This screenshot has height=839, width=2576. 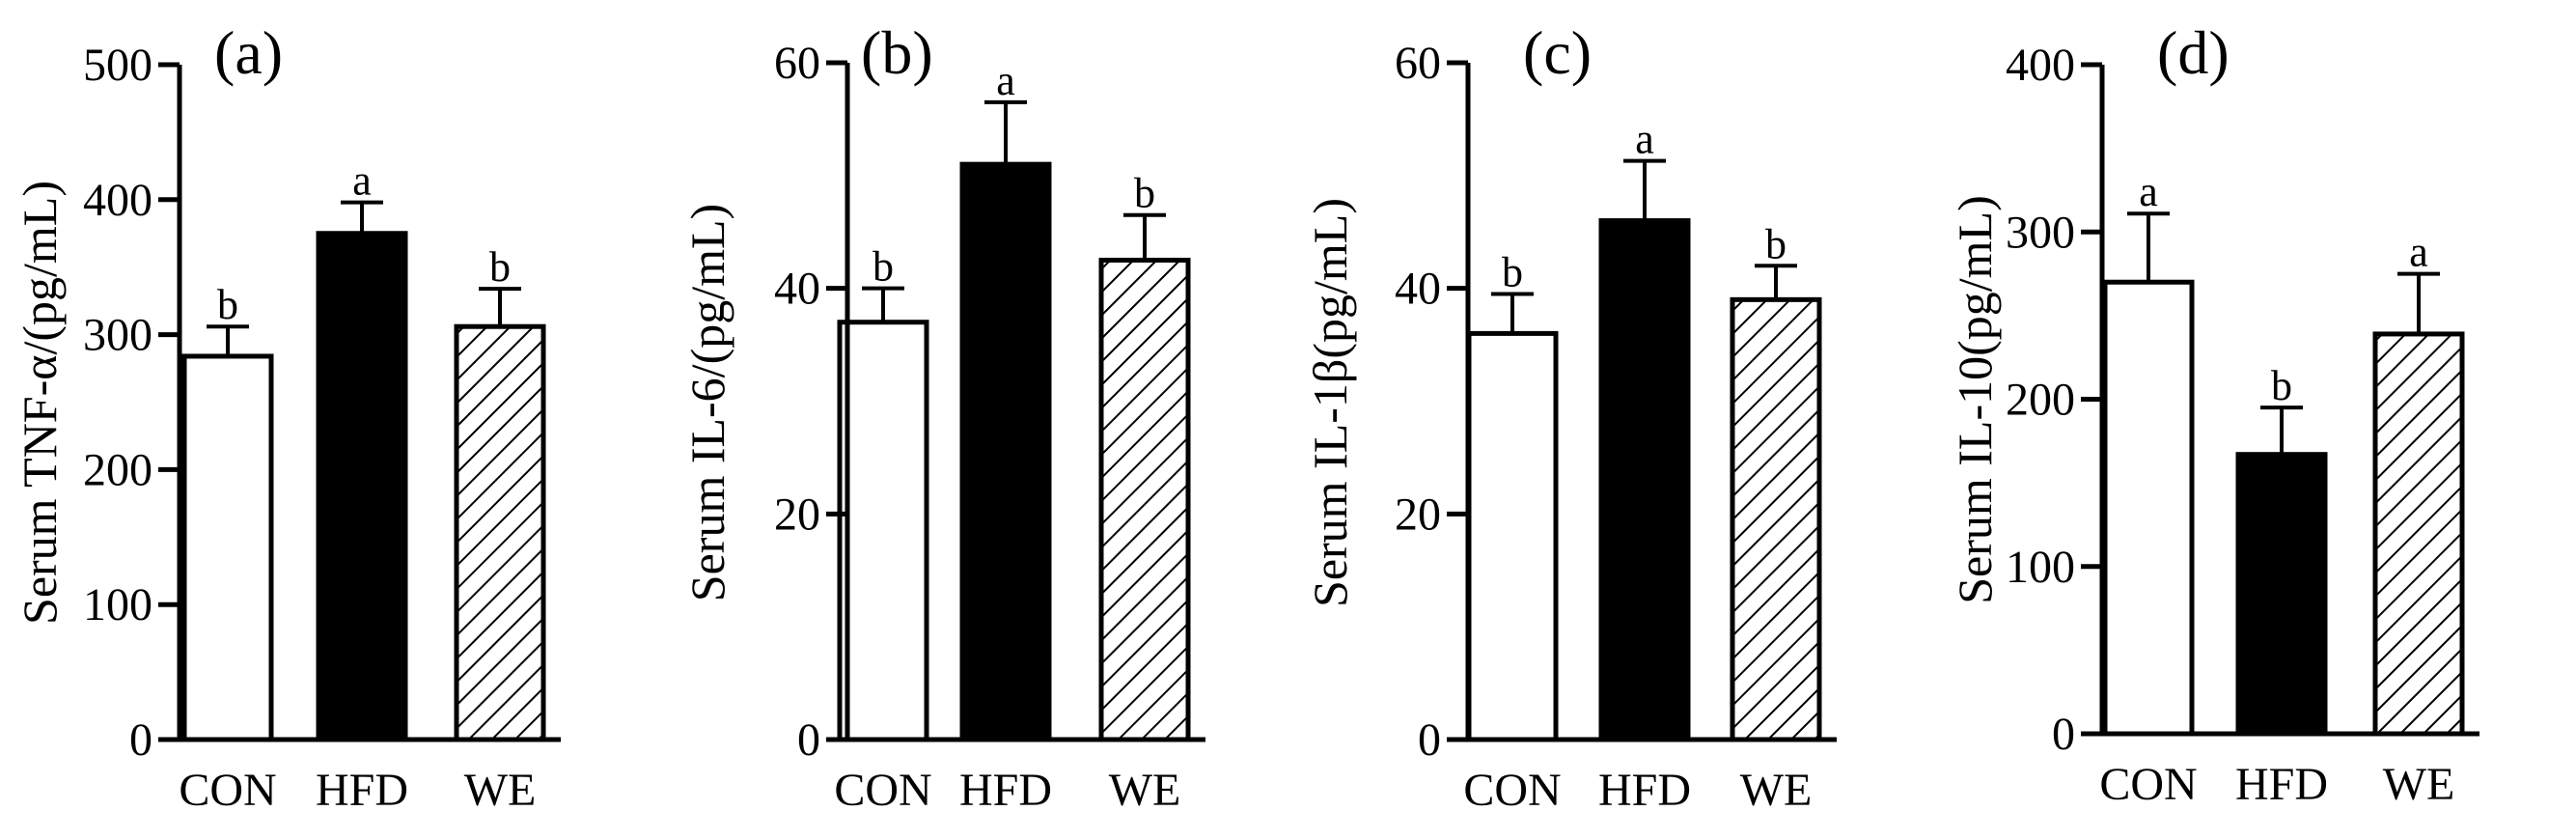 What do you see at coordinates (40, 403) in the screenshot?
I see `y-axis-label: Serum TNF-α/(pg/mL)` at bounding box center [40, 403].